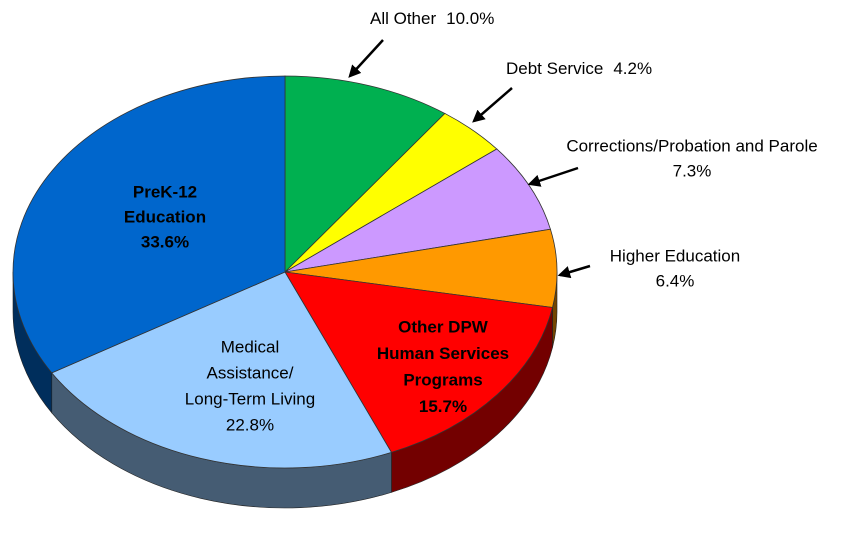 This screenshot has width=851, height=536. I want to click on category-name: PreK-12, so click(165, 191).